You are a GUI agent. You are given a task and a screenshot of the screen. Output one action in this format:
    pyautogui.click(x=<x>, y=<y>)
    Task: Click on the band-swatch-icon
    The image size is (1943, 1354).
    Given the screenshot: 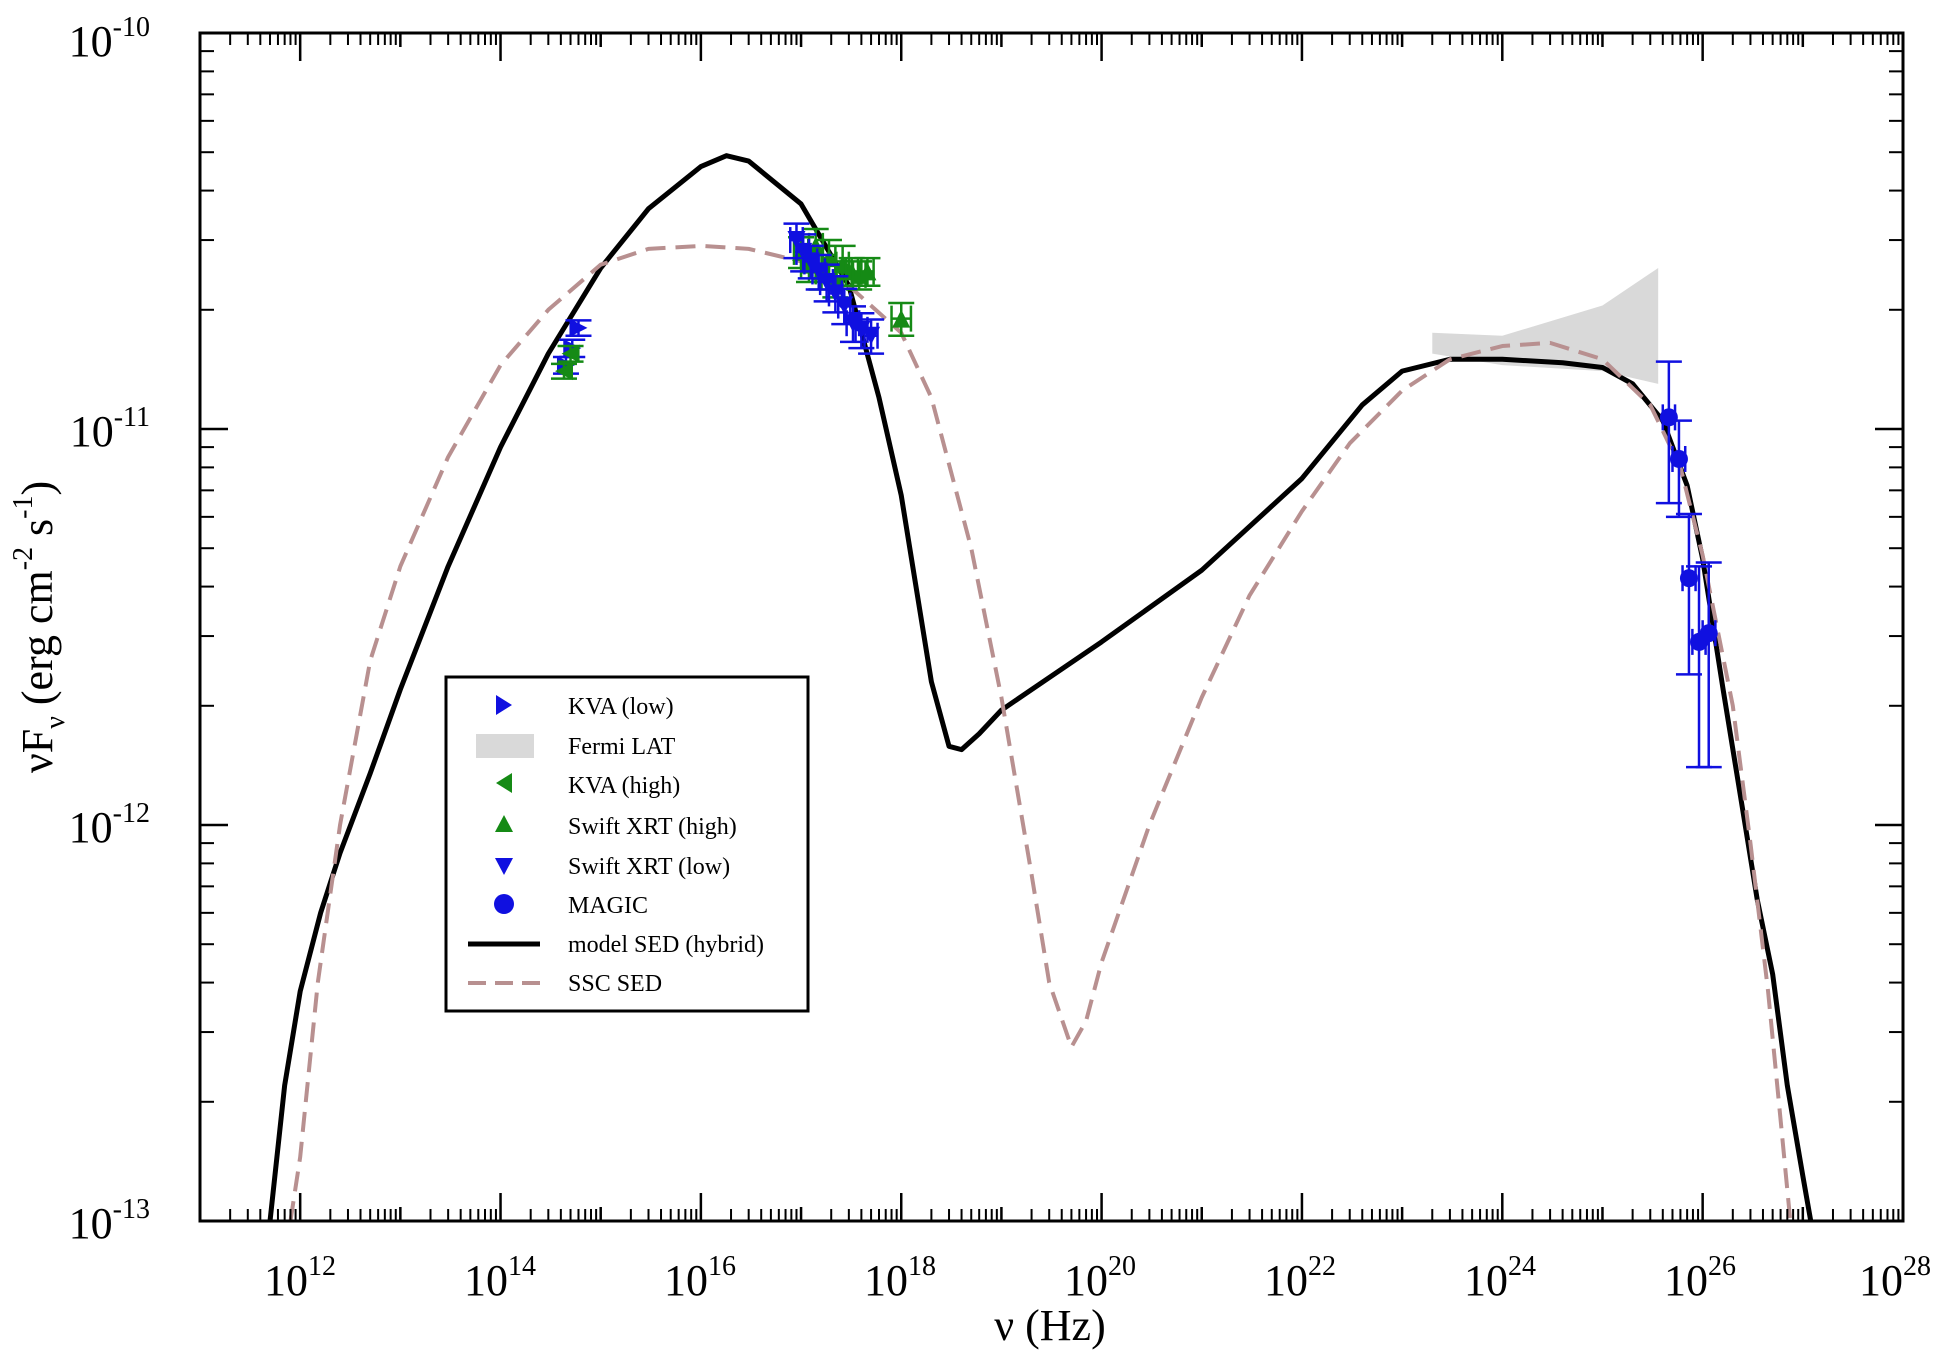 What is the action you would take?
    pyautogui.click(x=505, y=746)
    